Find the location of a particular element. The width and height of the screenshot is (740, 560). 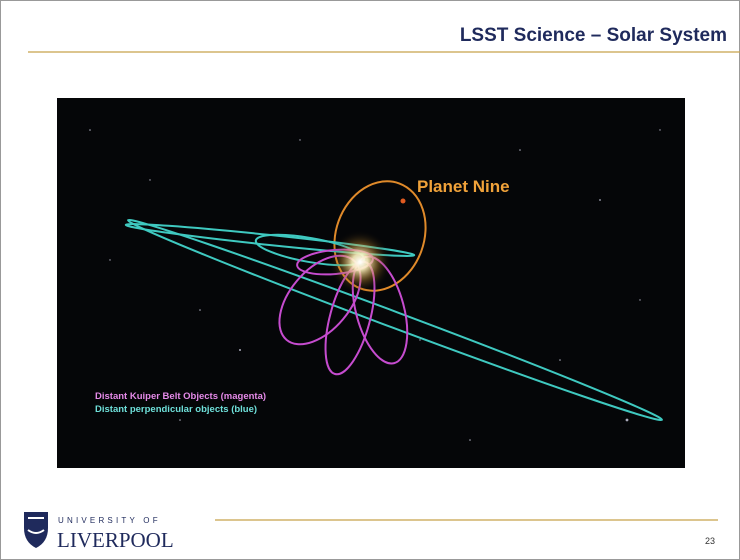

planet-nine-label: Planet Nine is located at coordinates (463, 186).